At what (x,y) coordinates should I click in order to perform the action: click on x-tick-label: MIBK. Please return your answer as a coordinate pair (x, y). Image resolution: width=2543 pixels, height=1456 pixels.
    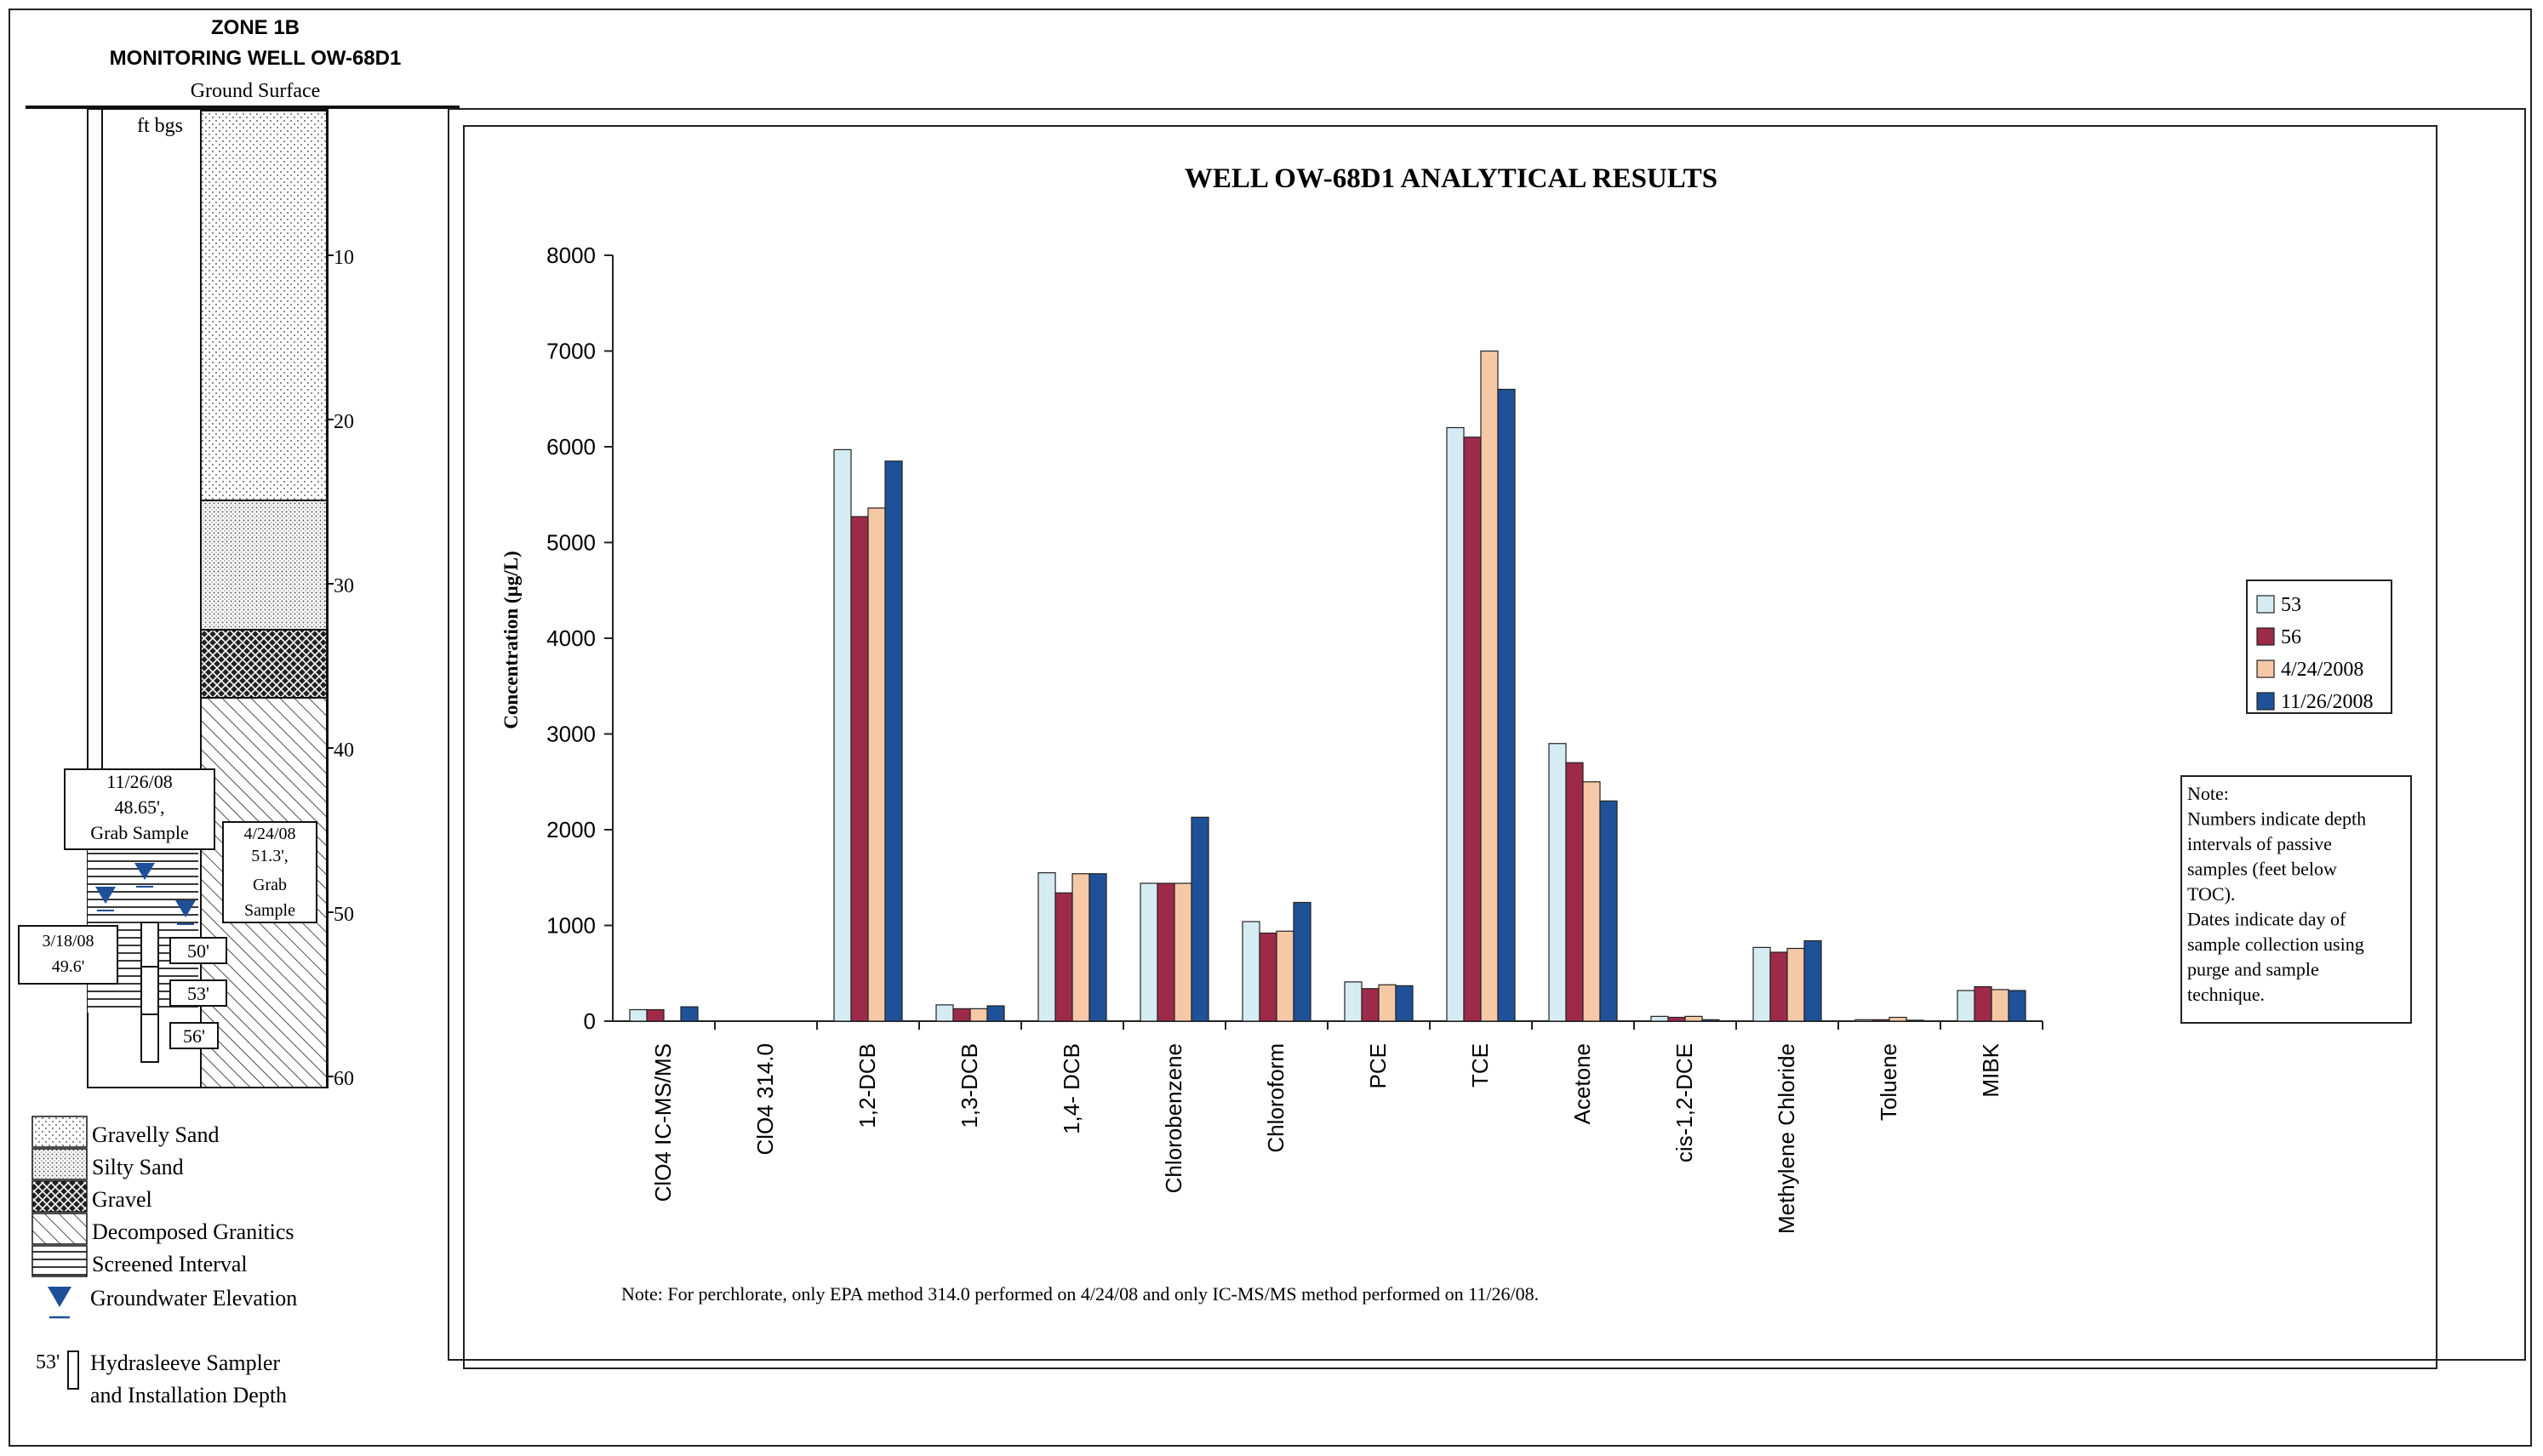
    Looking at the image, I should click on (1990, 1069).